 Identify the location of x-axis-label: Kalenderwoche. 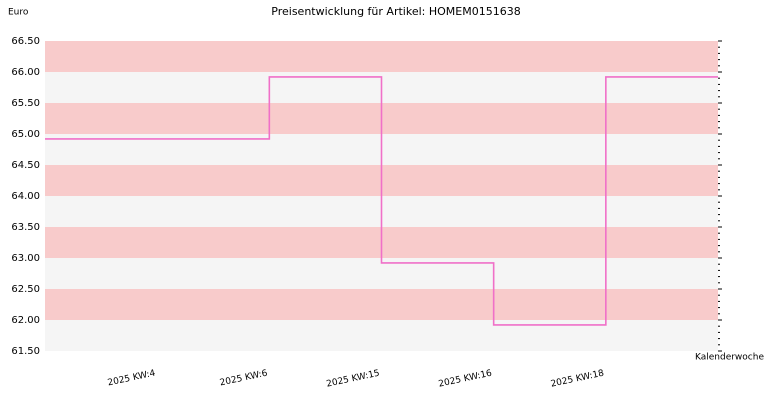
(729, 358).